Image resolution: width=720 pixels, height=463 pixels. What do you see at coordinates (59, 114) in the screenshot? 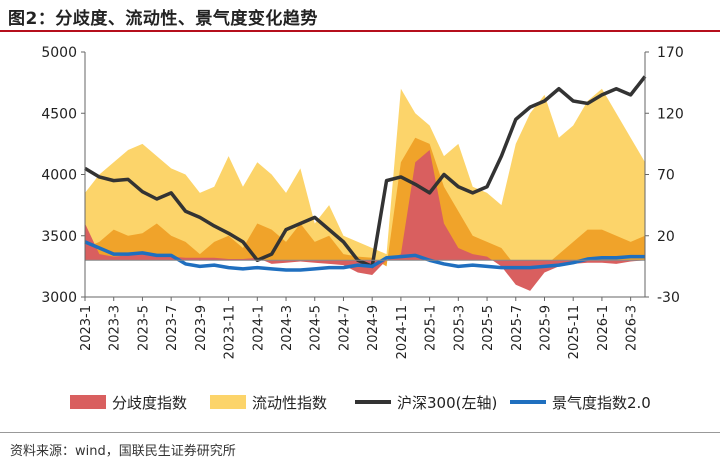
I see `left-tick-label: 4500` at bounding box center [59, 114].